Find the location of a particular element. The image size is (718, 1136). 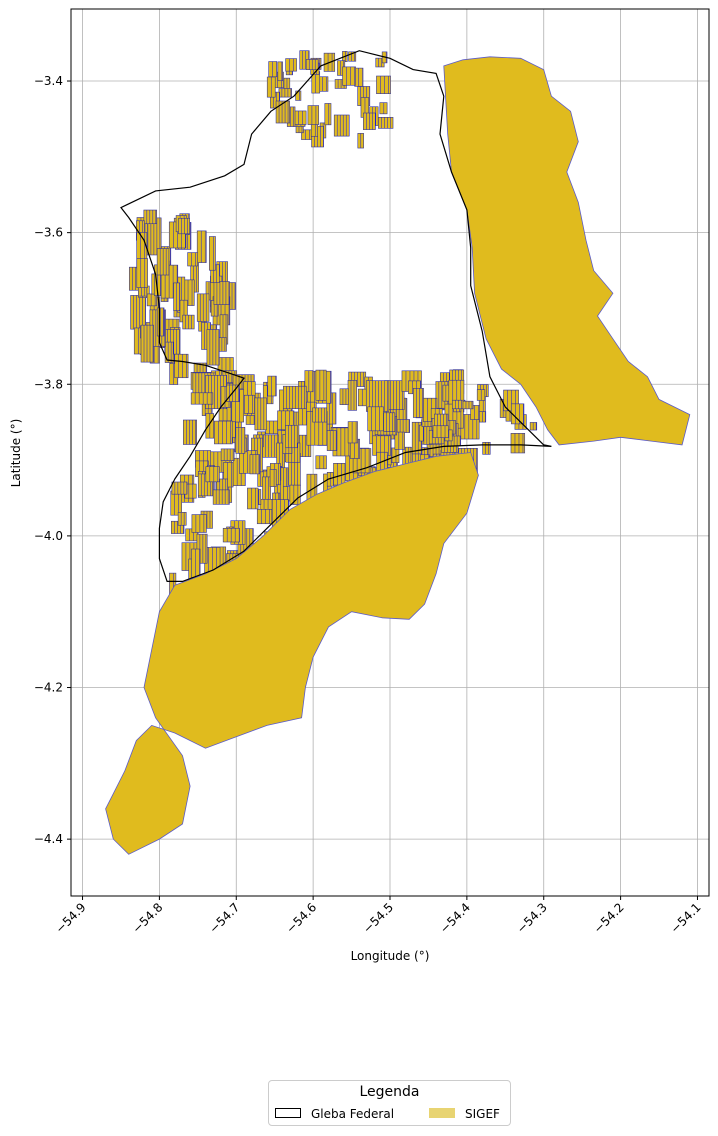

x-tick-label-6: −54.3 is located at coordinates (532, 918).